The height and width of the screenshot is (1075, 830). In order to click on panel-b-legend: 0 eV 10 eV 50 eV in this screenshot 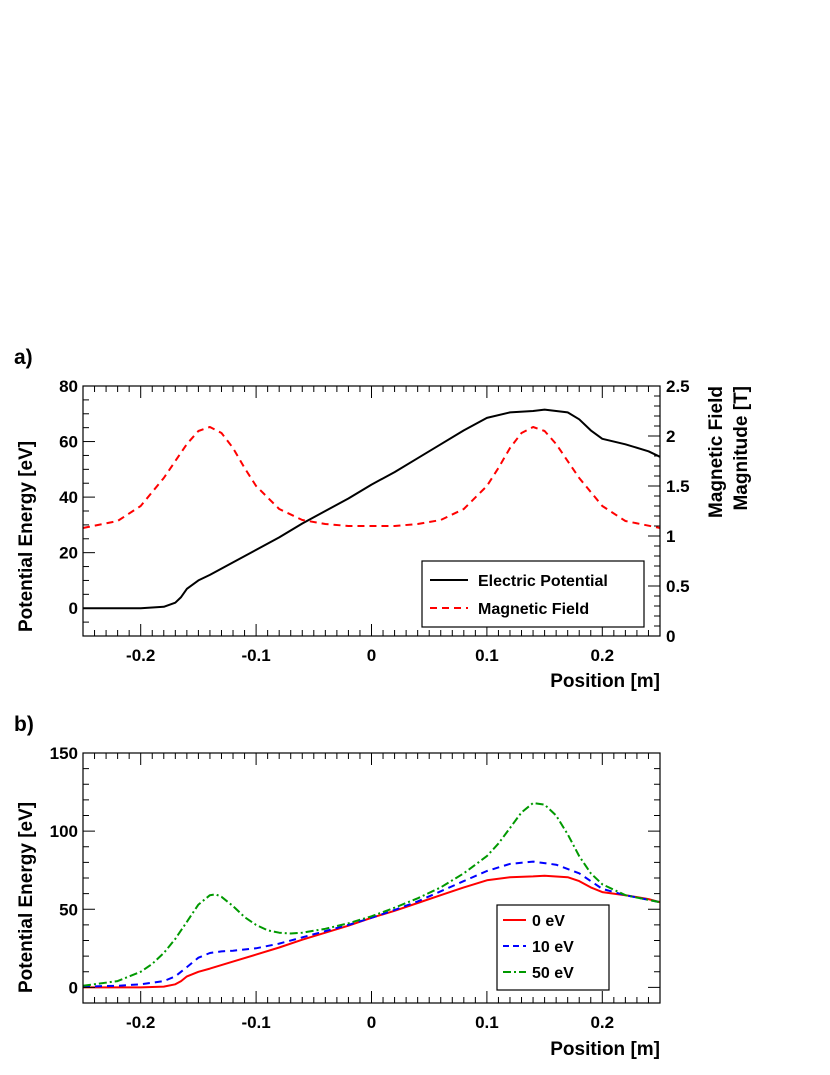, I will do `click(553, 947)`.